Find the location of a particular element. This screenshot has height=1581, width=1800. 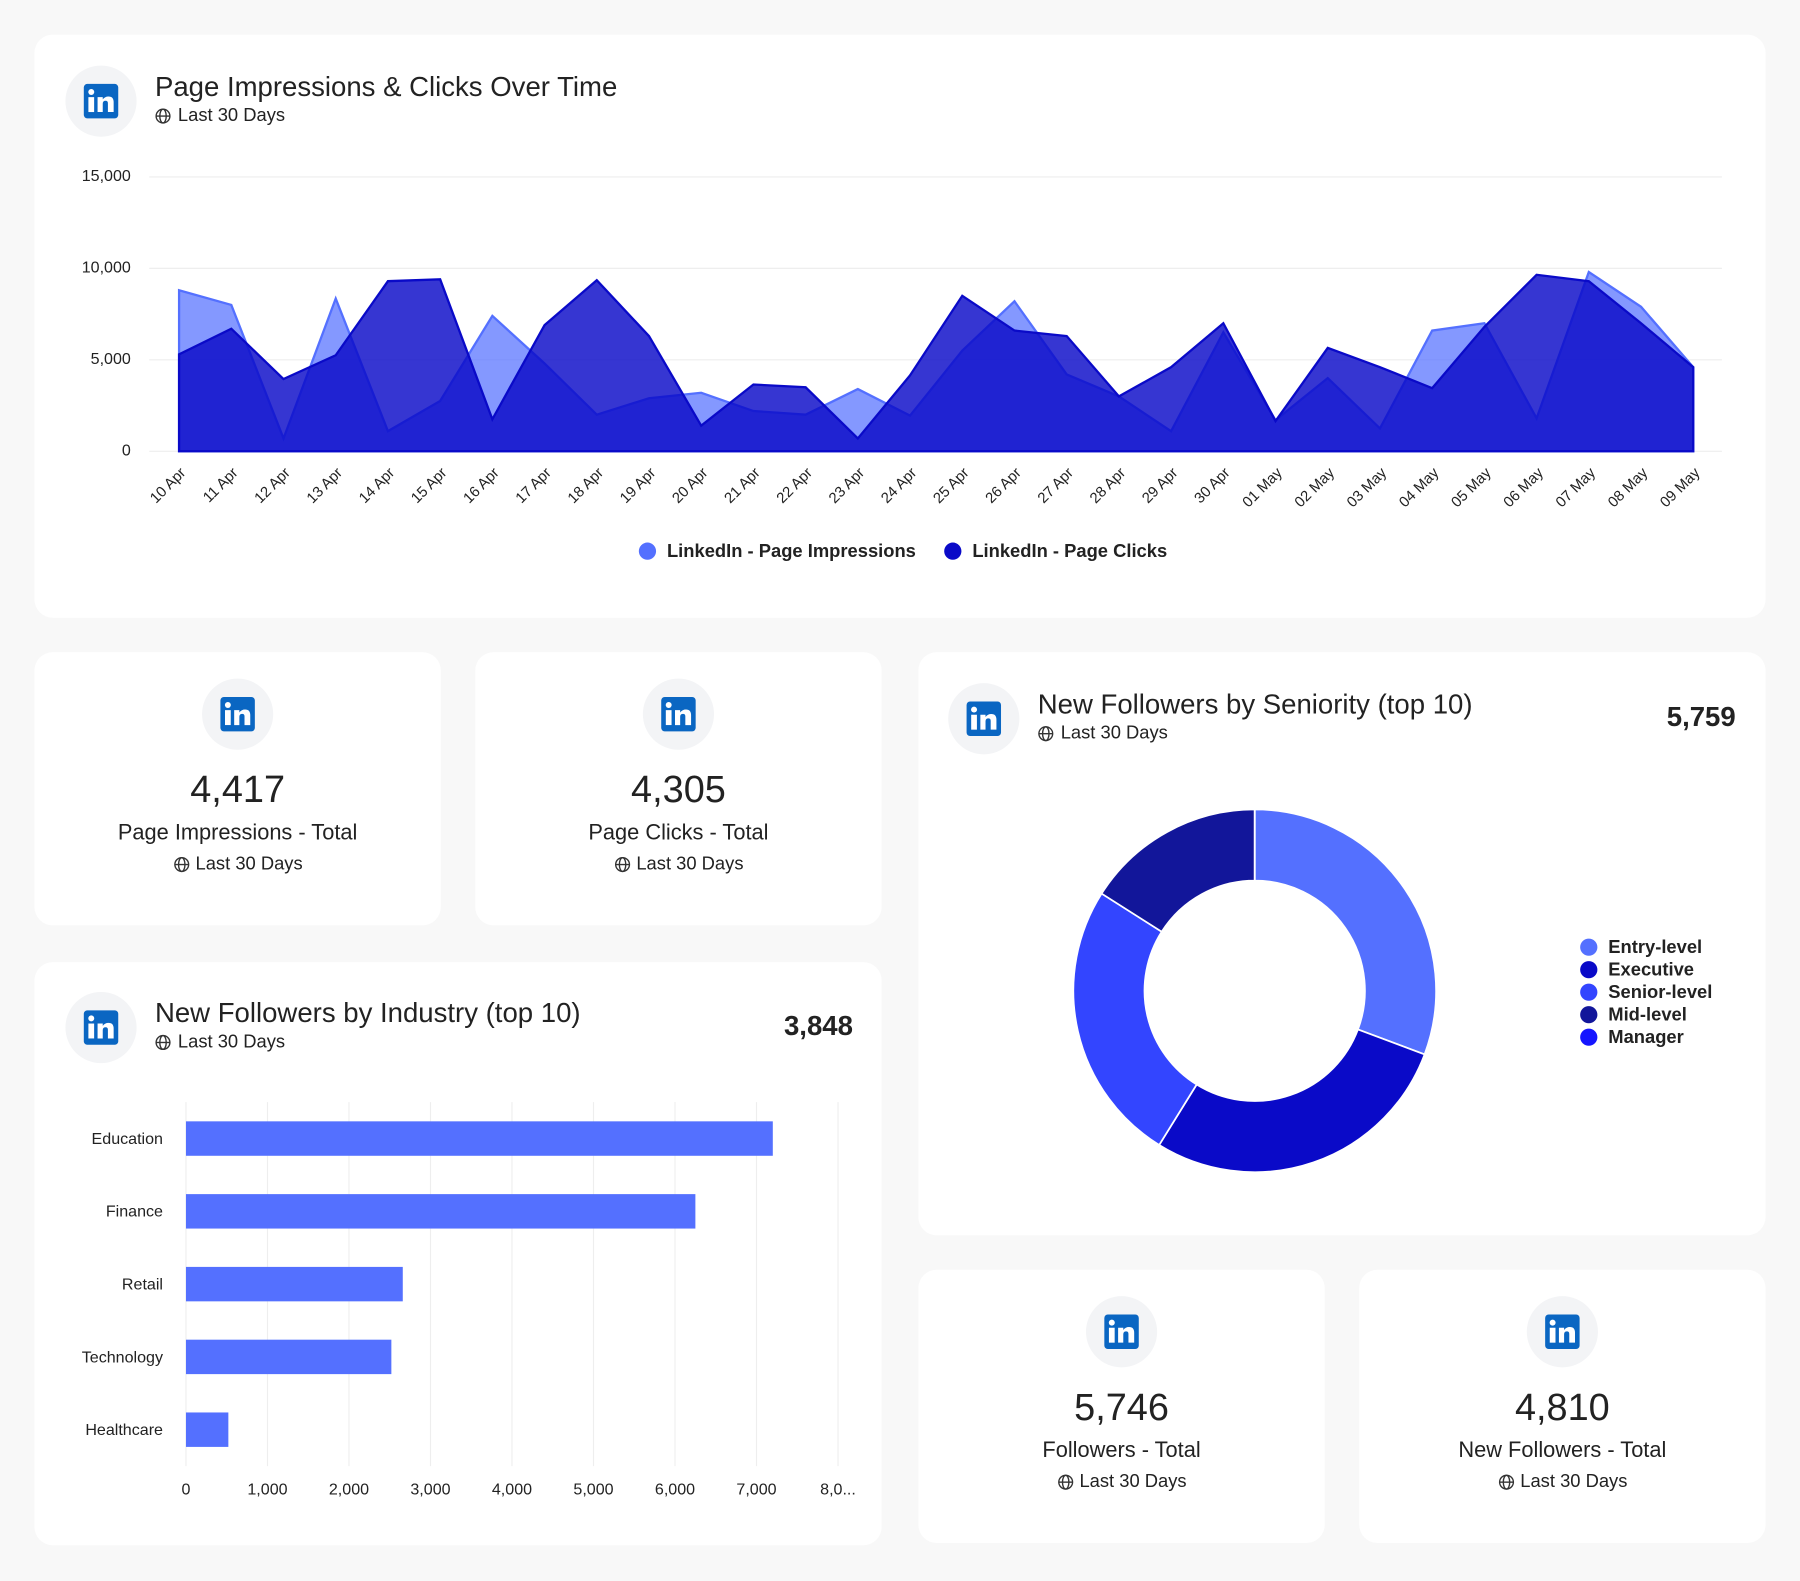

x-tick-label: 3,000 is located at coordinates (430, 1489).